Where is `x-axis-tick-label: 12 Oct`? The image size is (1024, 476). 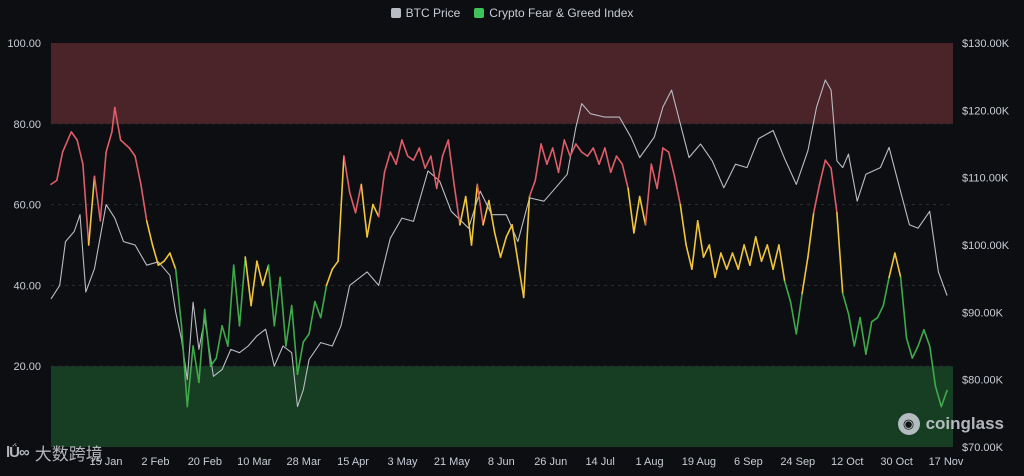 x-axis-tick-label: 12 Oct is located at coordinates (847, 462).